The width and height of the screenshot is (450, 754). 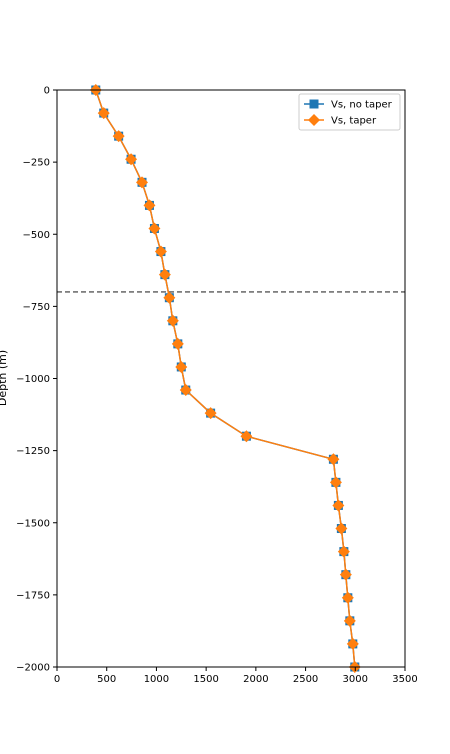 What do you see at coordinates (4, 378) in the screenshot?
I see `y-axis-label: Depth (m)` at bounding box center [4, 378].